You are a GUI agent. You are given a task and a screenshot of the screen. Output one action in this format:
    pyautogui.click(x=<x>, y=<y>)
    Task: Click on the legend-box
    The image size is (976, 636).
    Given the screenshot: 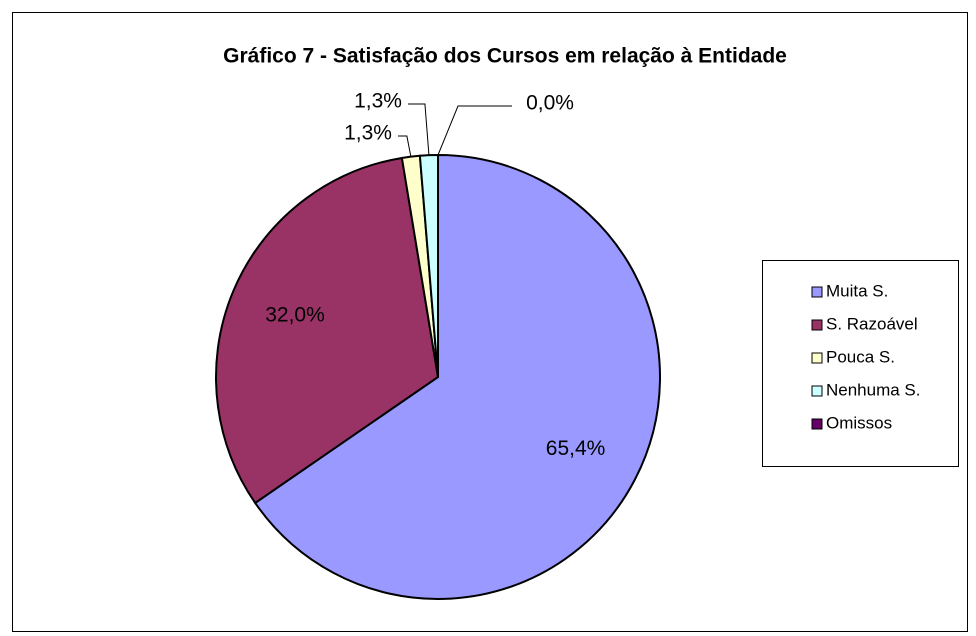 What is the action you would take?
    pyautogui.click(x=860, y=363)
    